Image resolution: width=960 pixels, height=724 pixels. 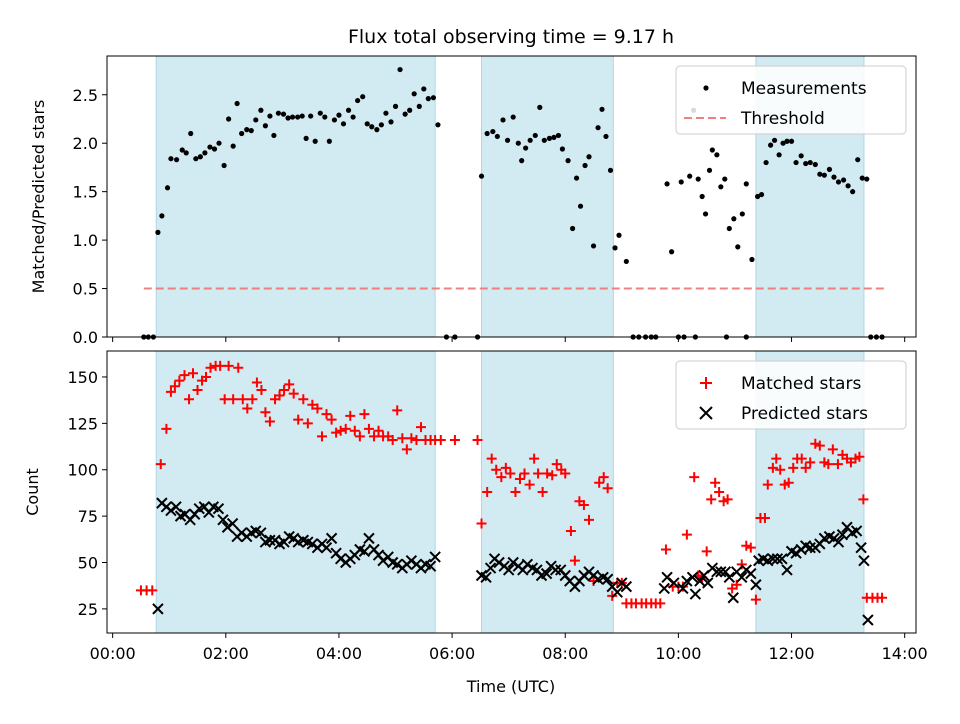 I want to click on legend-marker, so click(x=706, y=88).